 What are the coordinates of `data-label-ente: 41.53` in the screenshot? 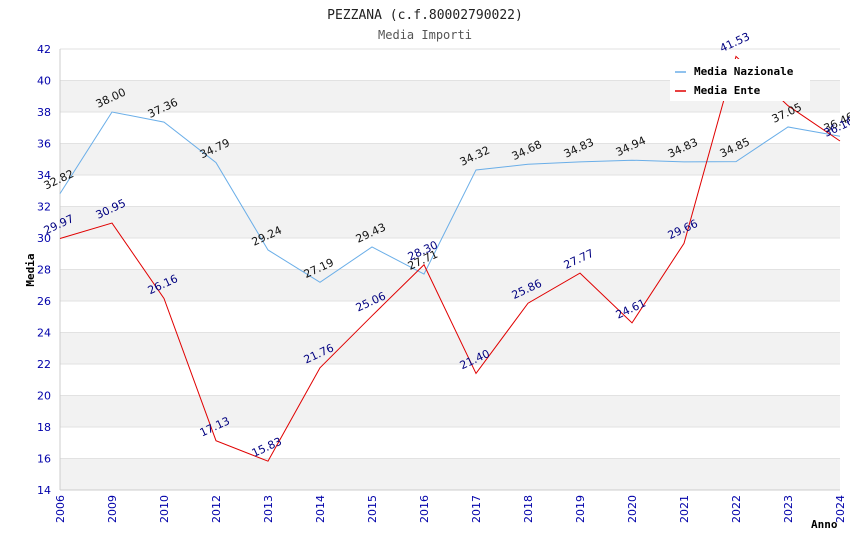 It's located at (735, 42).